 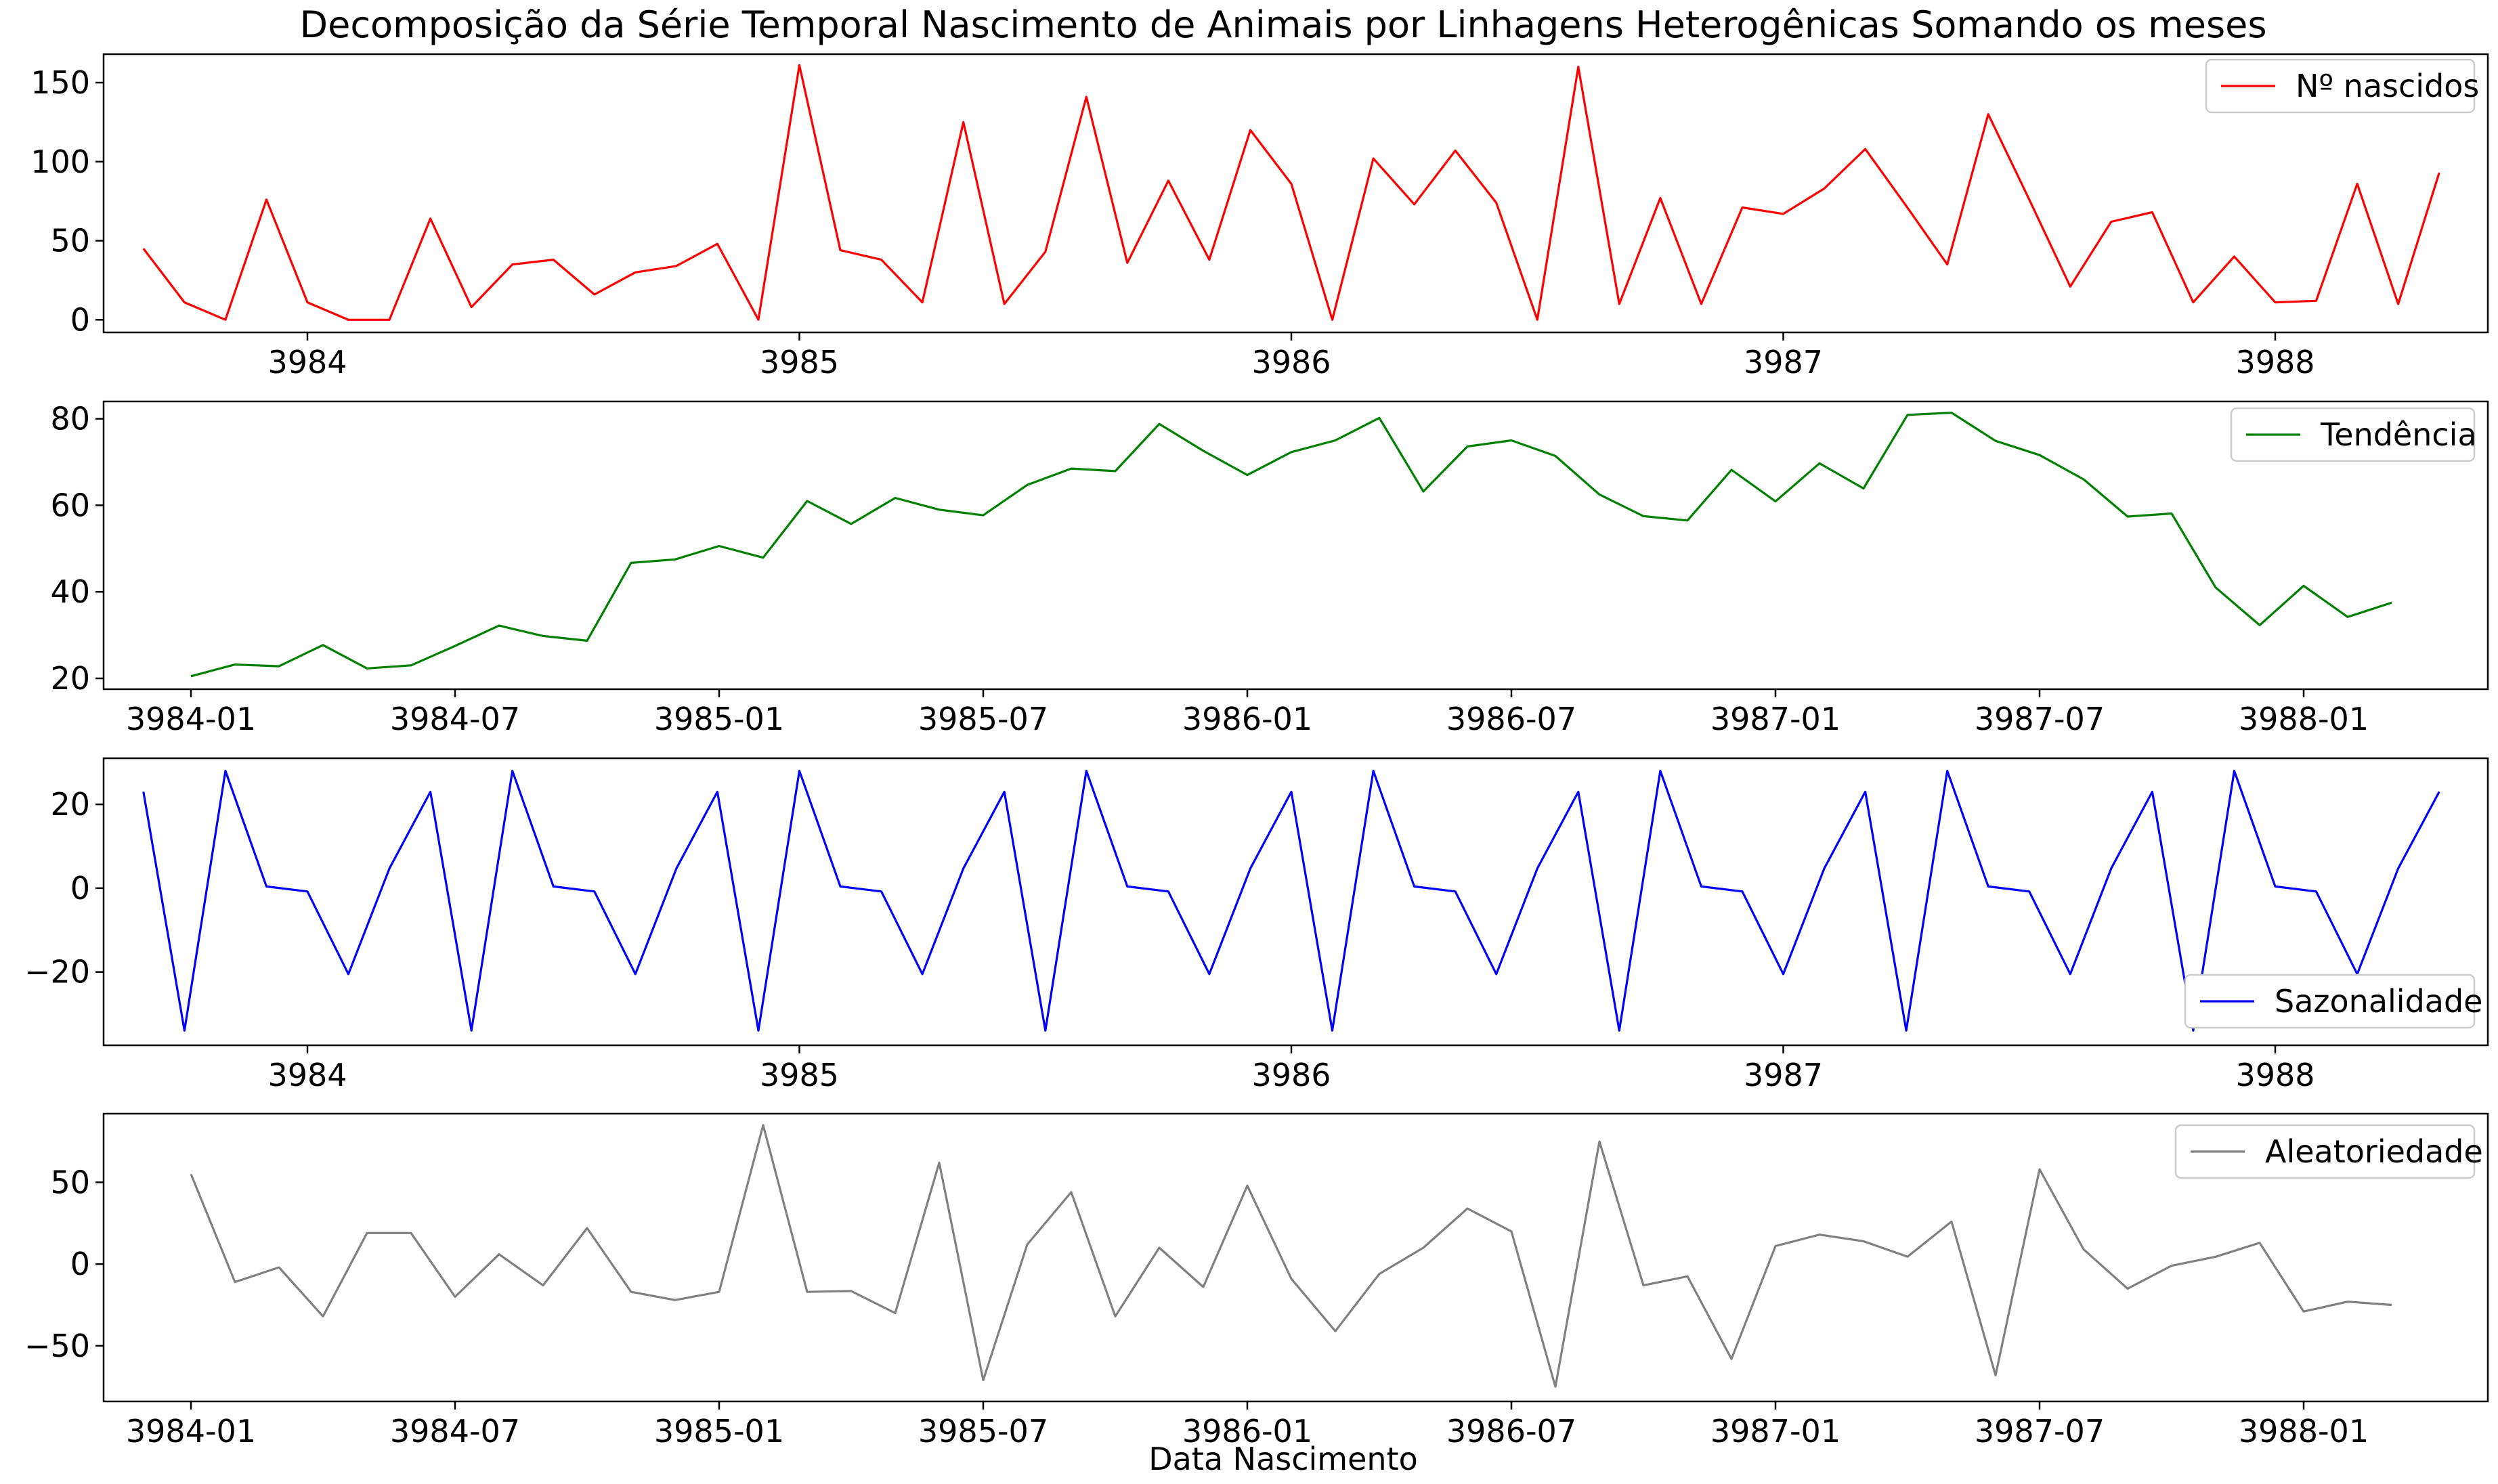 What do you see at coordinates (57, 972) in the screenshot?
I see `y-tick-label: −20` at bounding box center [57, 972].